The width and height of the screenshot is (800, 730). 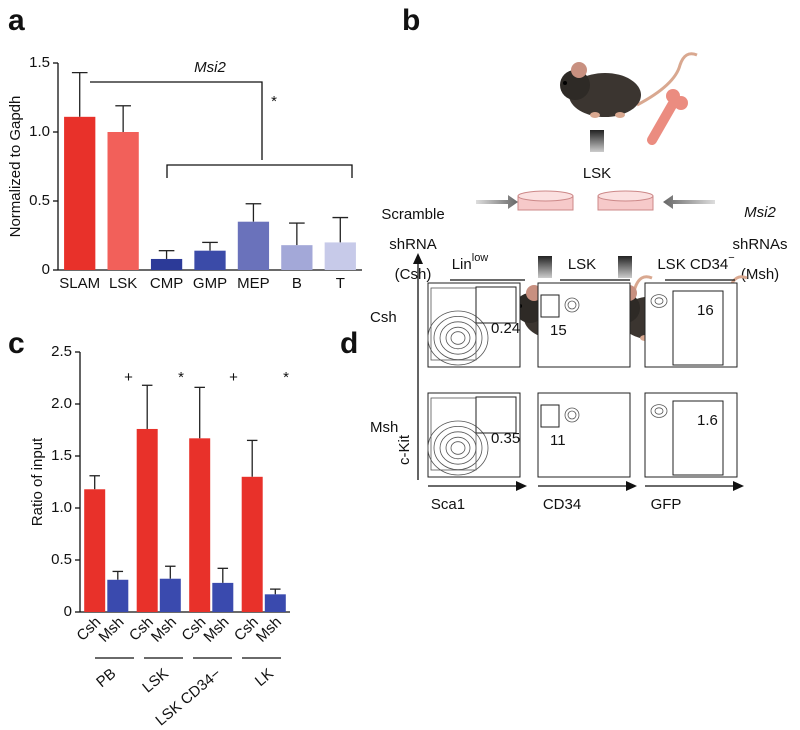 I want to click on x-tick-label: SLAM, so click(x=79, y=283).